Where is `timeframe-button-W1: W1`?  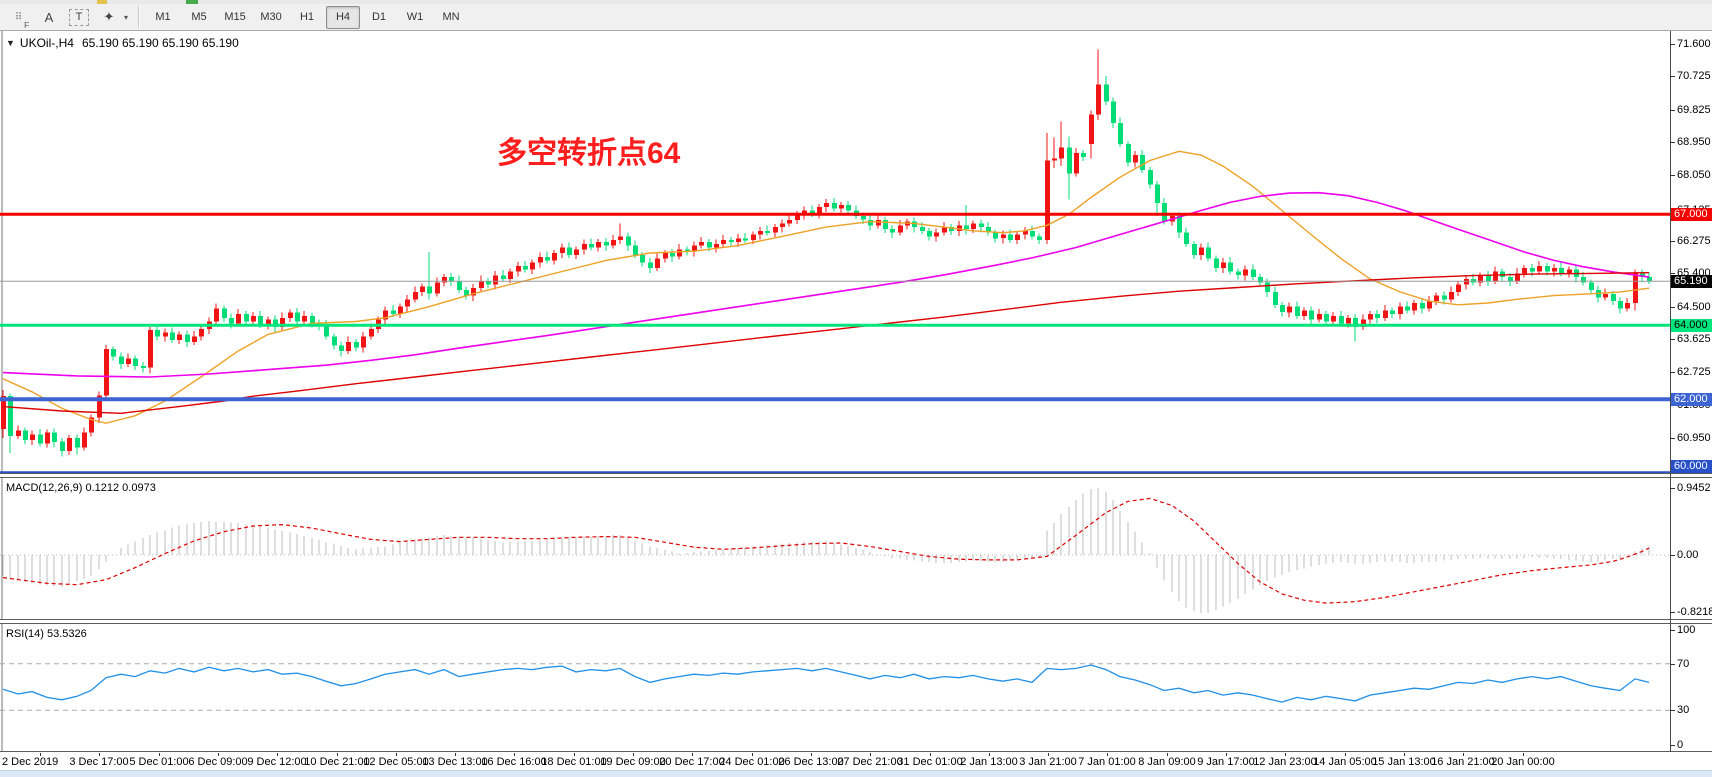
timeframe-button-W1: W1 is located at coordinates (415, 16).